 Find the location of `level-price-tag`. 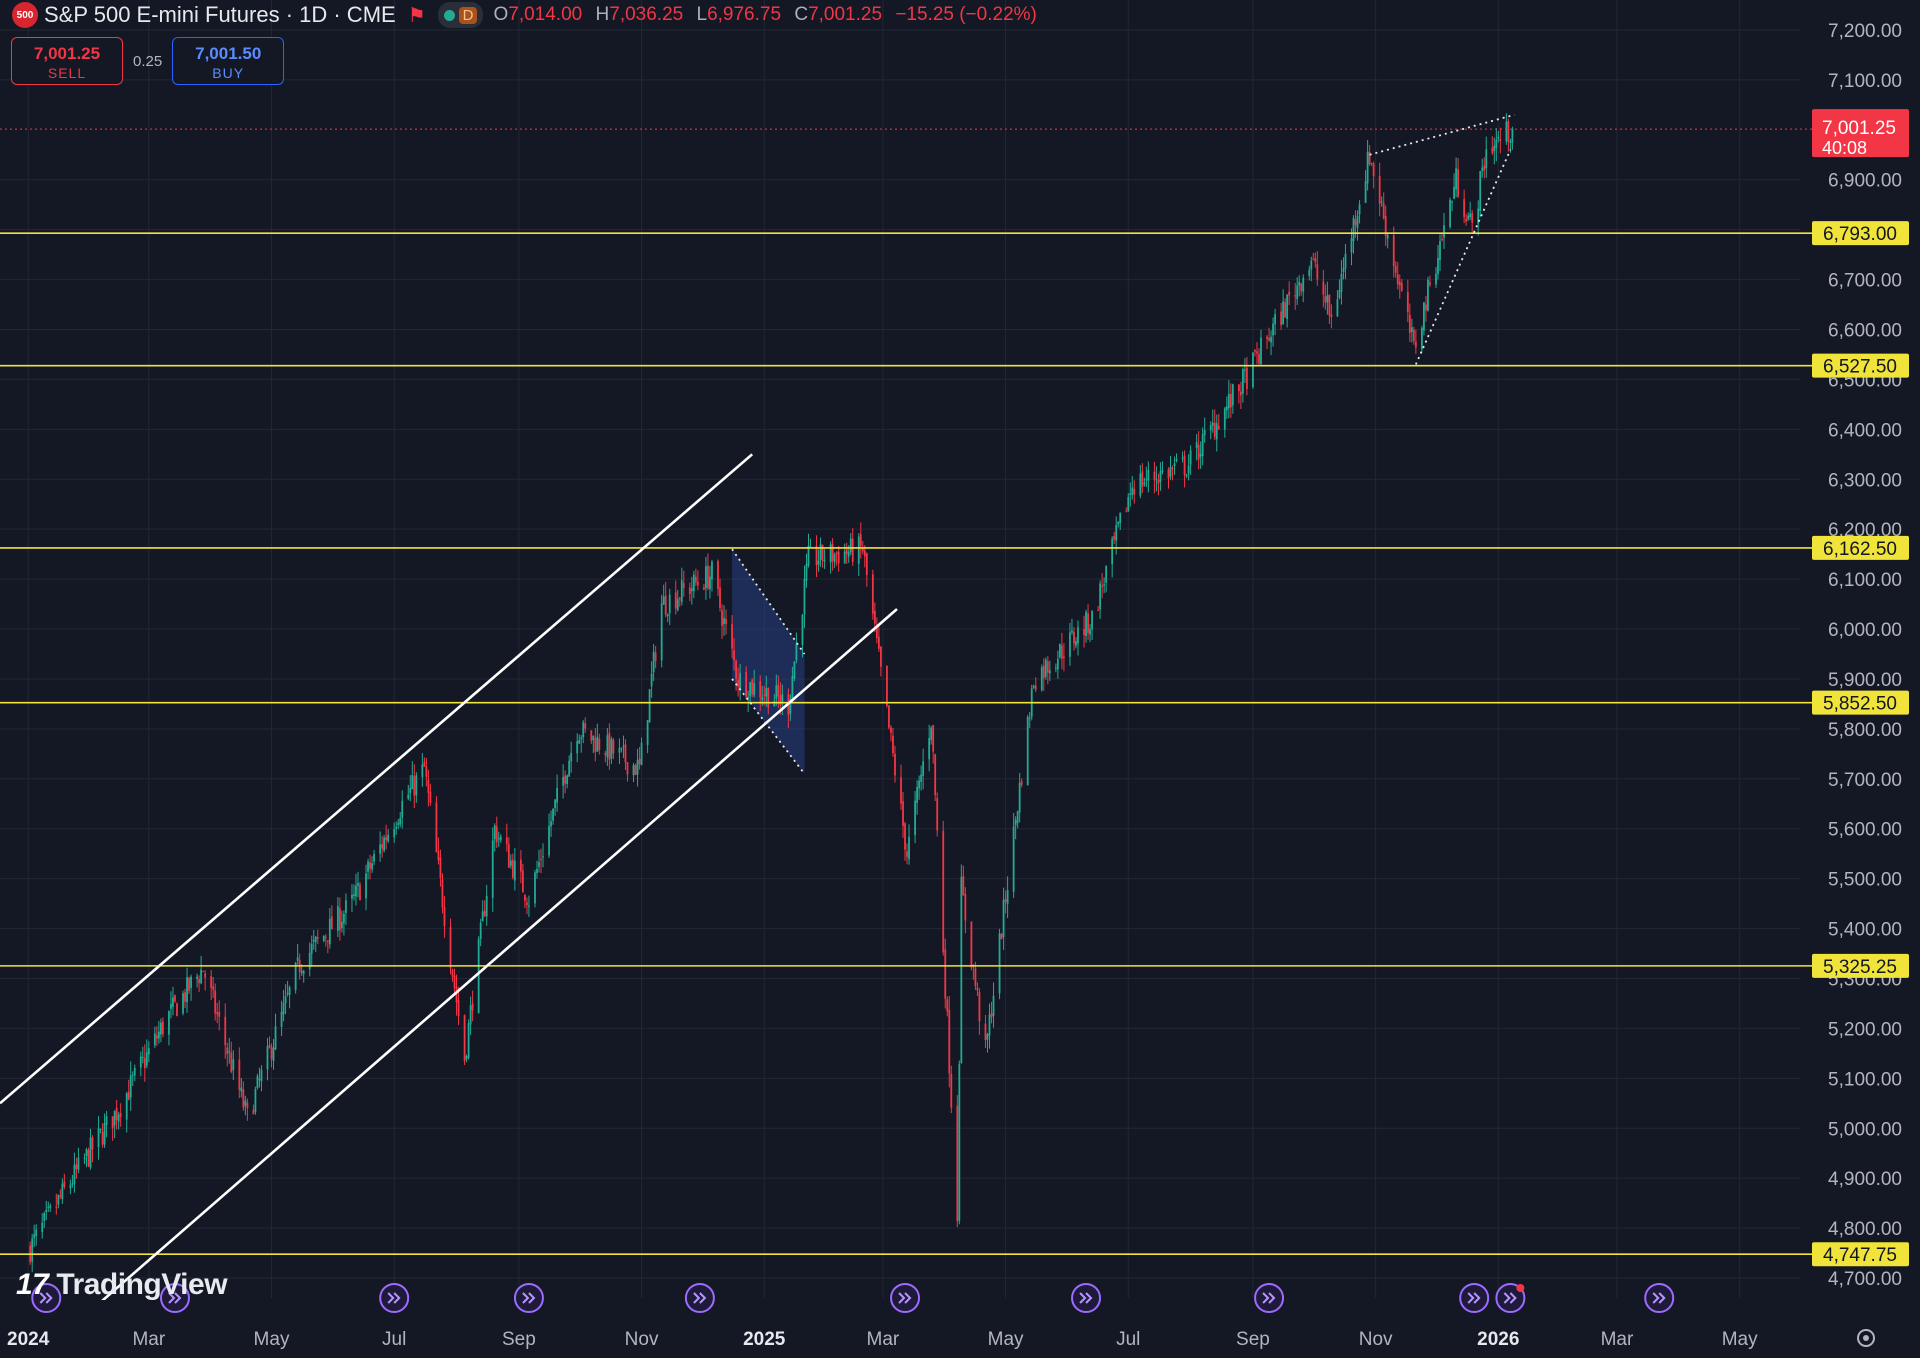

level-price-tag is located at coordinates (1860, 965).